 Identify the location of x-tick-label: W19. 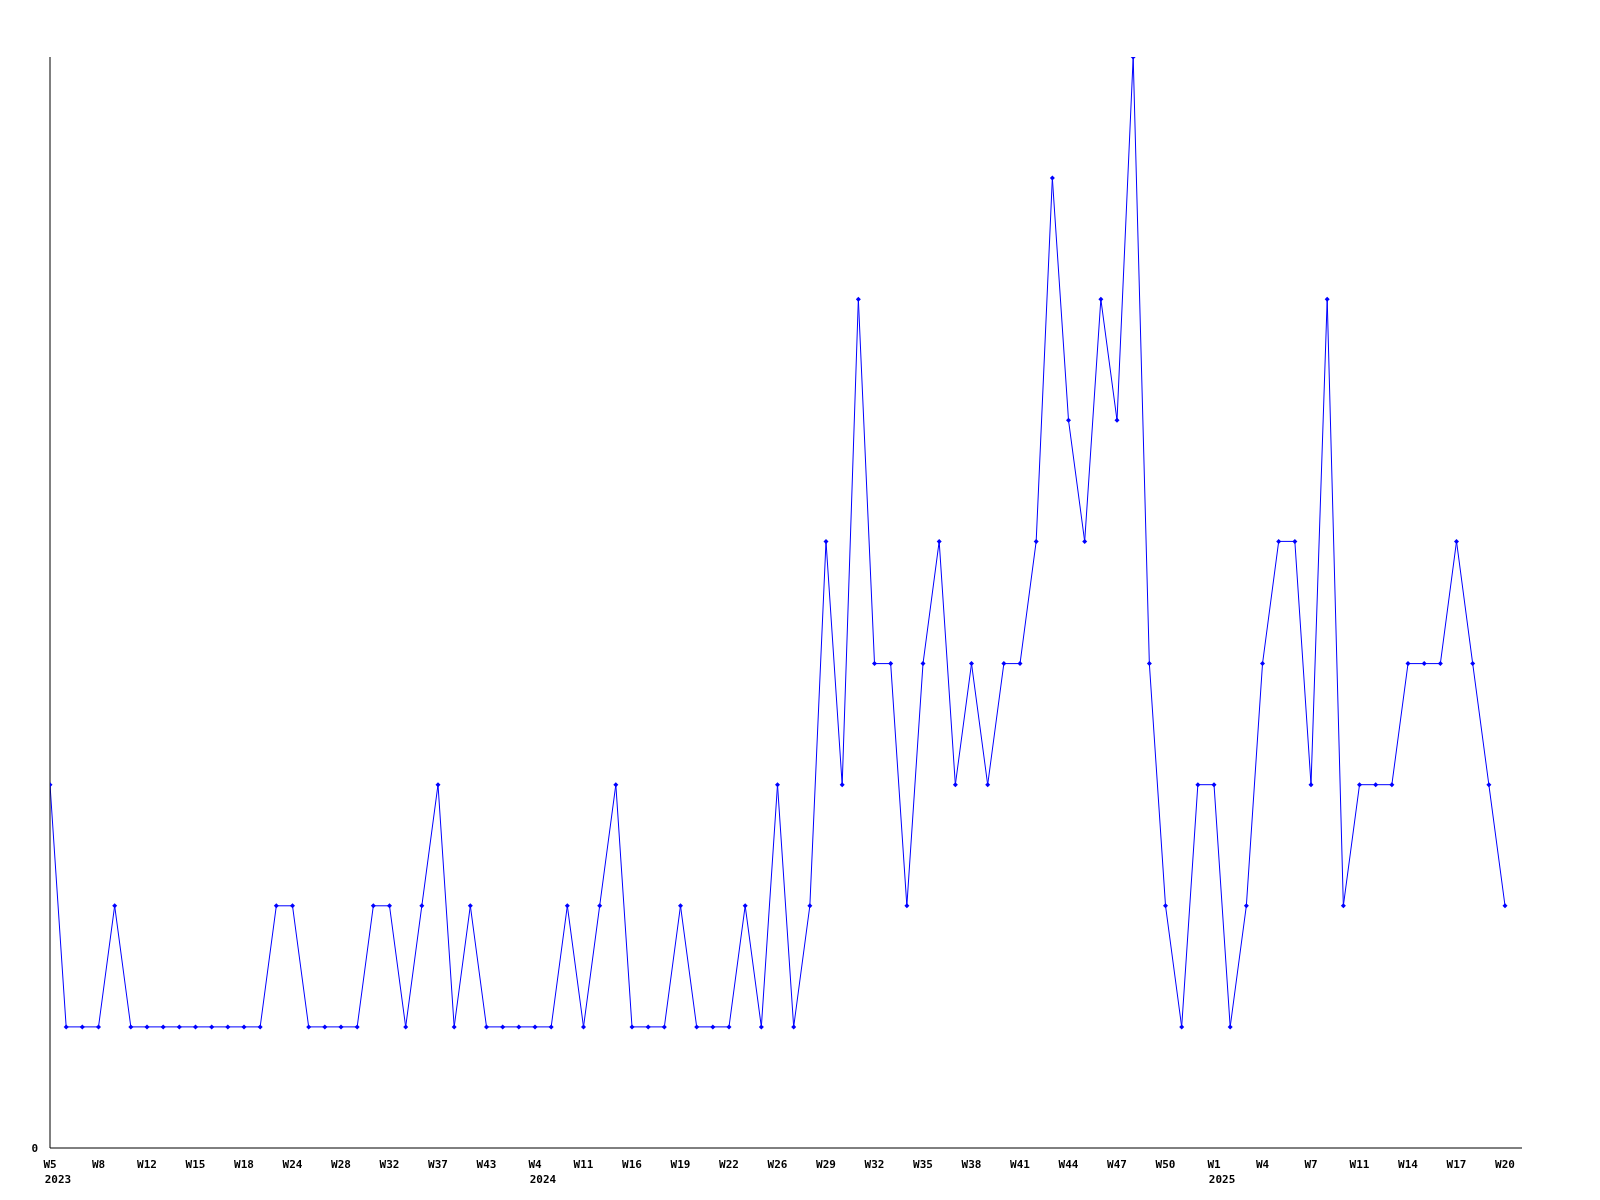
(680, 1164).